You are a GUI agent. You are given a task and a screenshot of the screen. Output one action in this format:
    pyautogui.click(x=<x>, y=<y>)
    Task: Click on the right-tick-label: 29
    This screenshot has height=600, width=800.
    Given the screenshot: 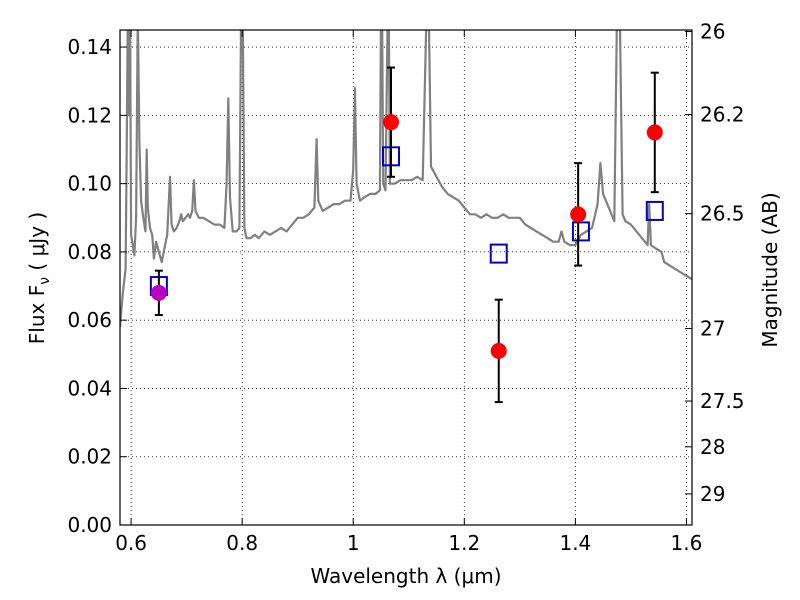 What is the action you would take?
    pyautogui.click(x=712, y=494)
    